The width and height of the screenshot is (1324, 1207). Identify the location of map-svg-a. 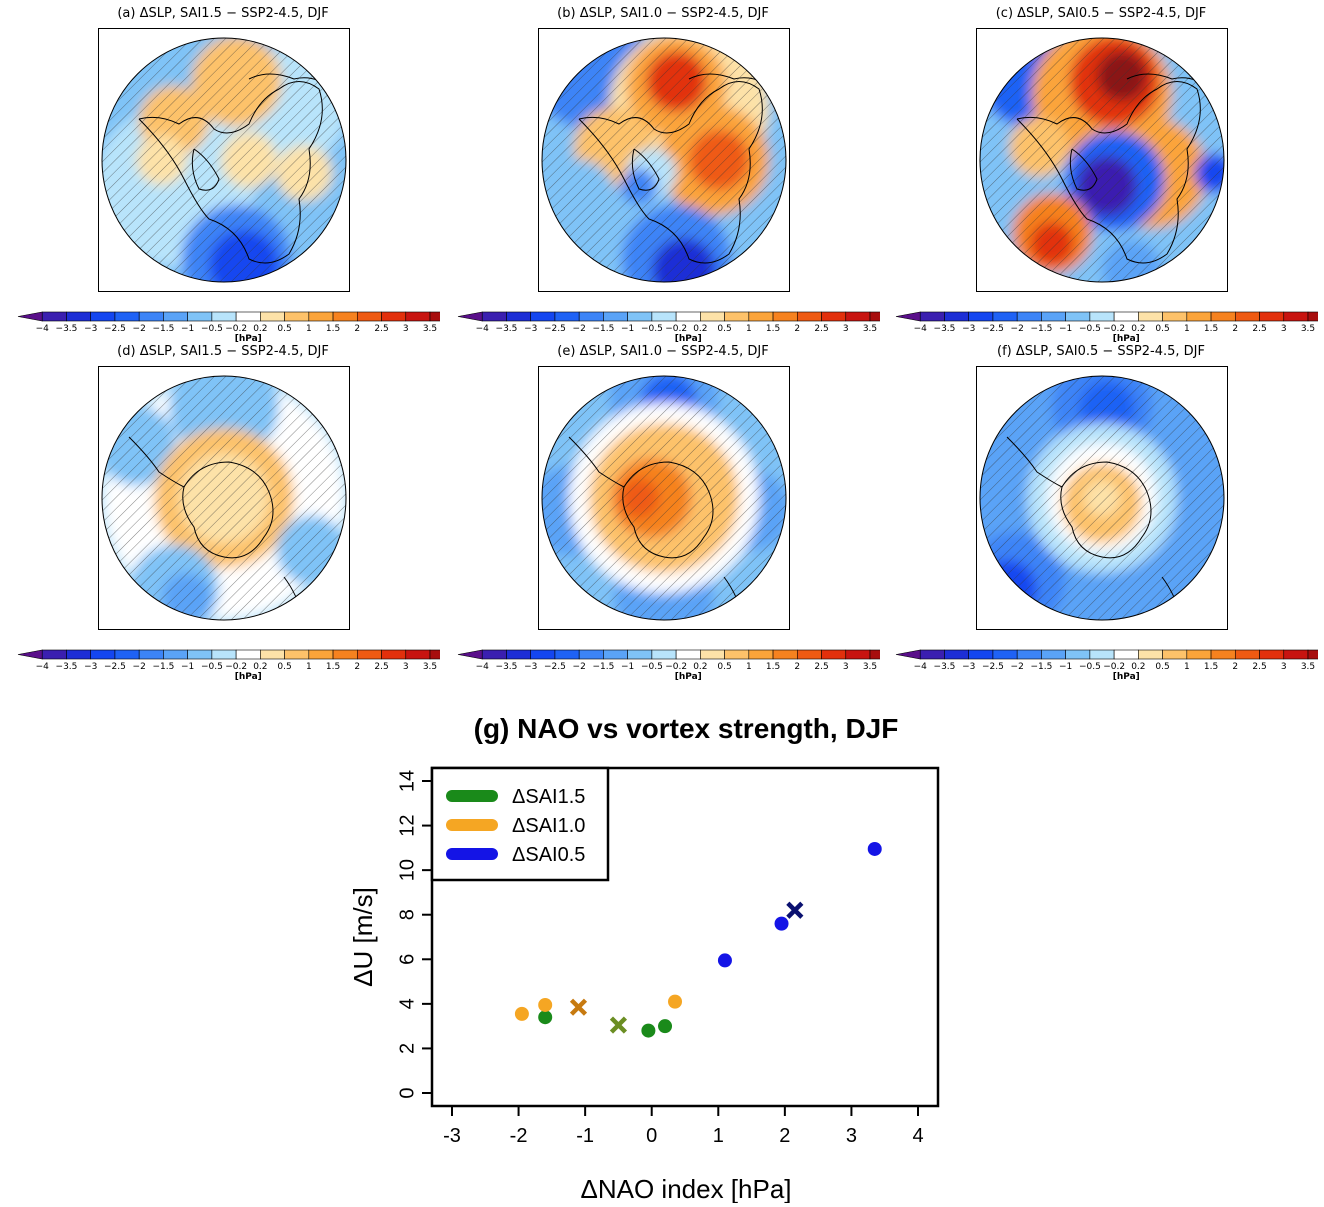
(224, 160).